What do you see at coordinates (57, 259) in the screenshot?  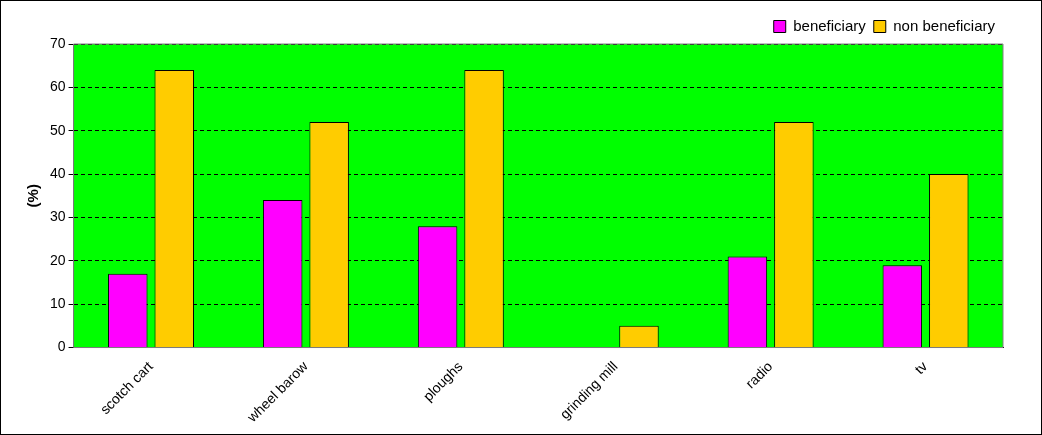 I see `y-tick-label: 20` at bounding box center [57, 259].